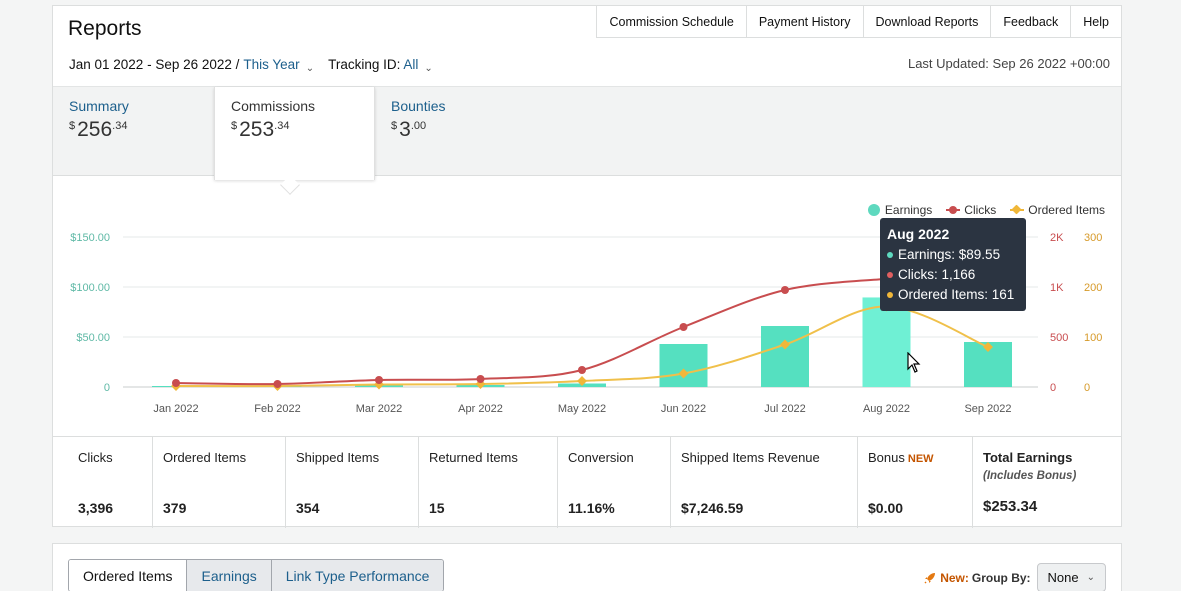 This screenshot has width=1181, height=591. Describe the element at coordinates (956, 294) in the screenshot. I see `tooltip-text: Ordered Items: 161` at that location.